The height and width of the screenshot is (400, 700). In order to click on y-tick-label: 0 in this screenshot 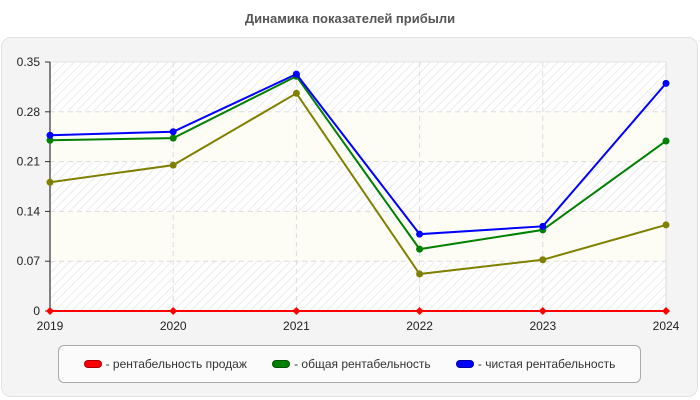, I will do `click(36, 311)`.